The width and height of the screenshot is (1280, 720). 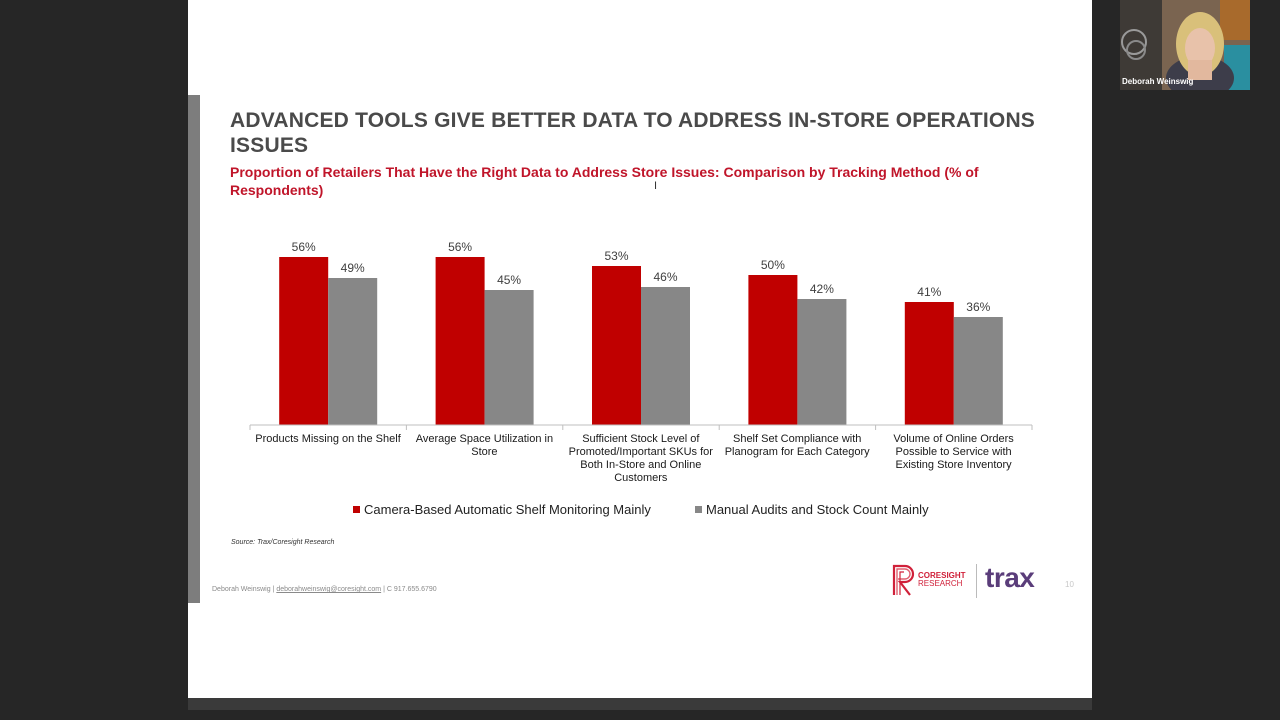 I want to click on participant-video-image, so click(x=1185, y=45).